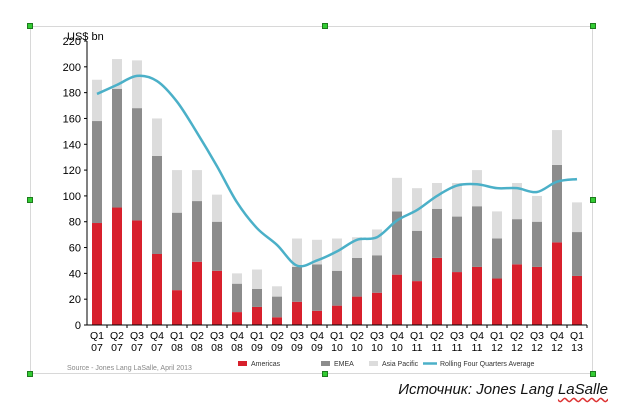 The height and width of the screenshot is (406, 626). Describe the element at coordinates (487, 364) in the screenshot. I see `legend-label-rolling-four-quarters-average: Rolling Four Quarters Average` at that location.